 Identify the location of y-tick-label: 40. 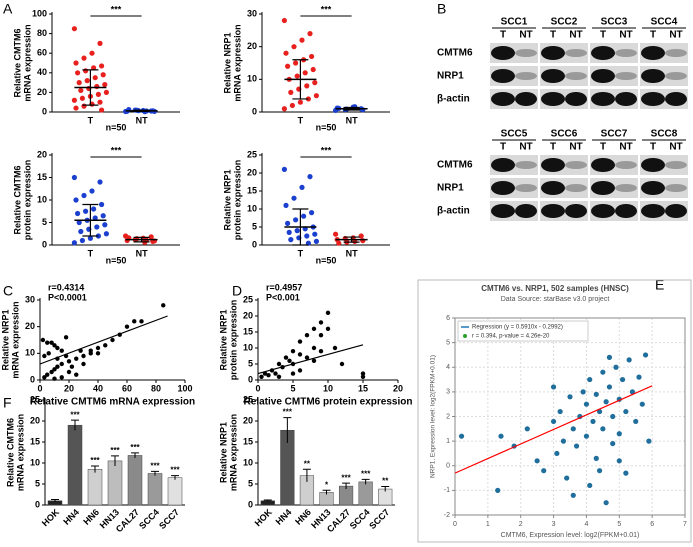
(42, 72).